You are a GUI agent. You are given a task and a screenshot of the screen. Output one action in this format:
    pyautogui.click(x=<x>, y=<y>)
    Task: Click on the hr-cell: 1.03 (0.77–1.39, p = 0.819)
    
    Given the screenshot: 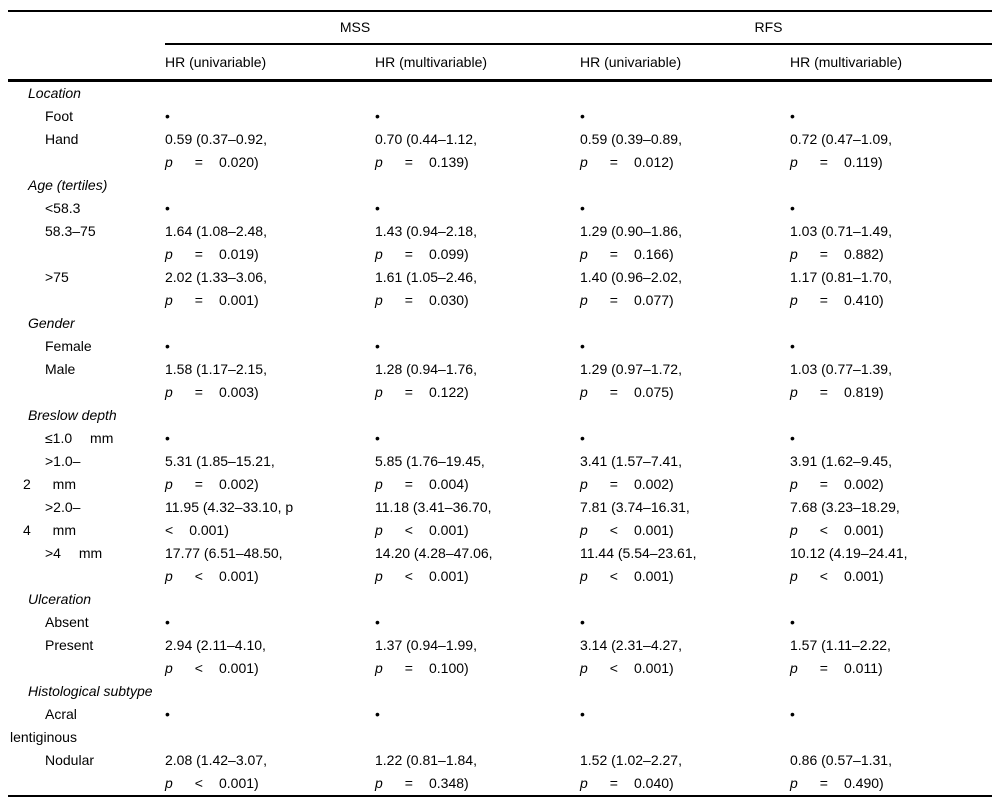 What is the action you would take?
    pyautogui.click(x=891, y=381)
    